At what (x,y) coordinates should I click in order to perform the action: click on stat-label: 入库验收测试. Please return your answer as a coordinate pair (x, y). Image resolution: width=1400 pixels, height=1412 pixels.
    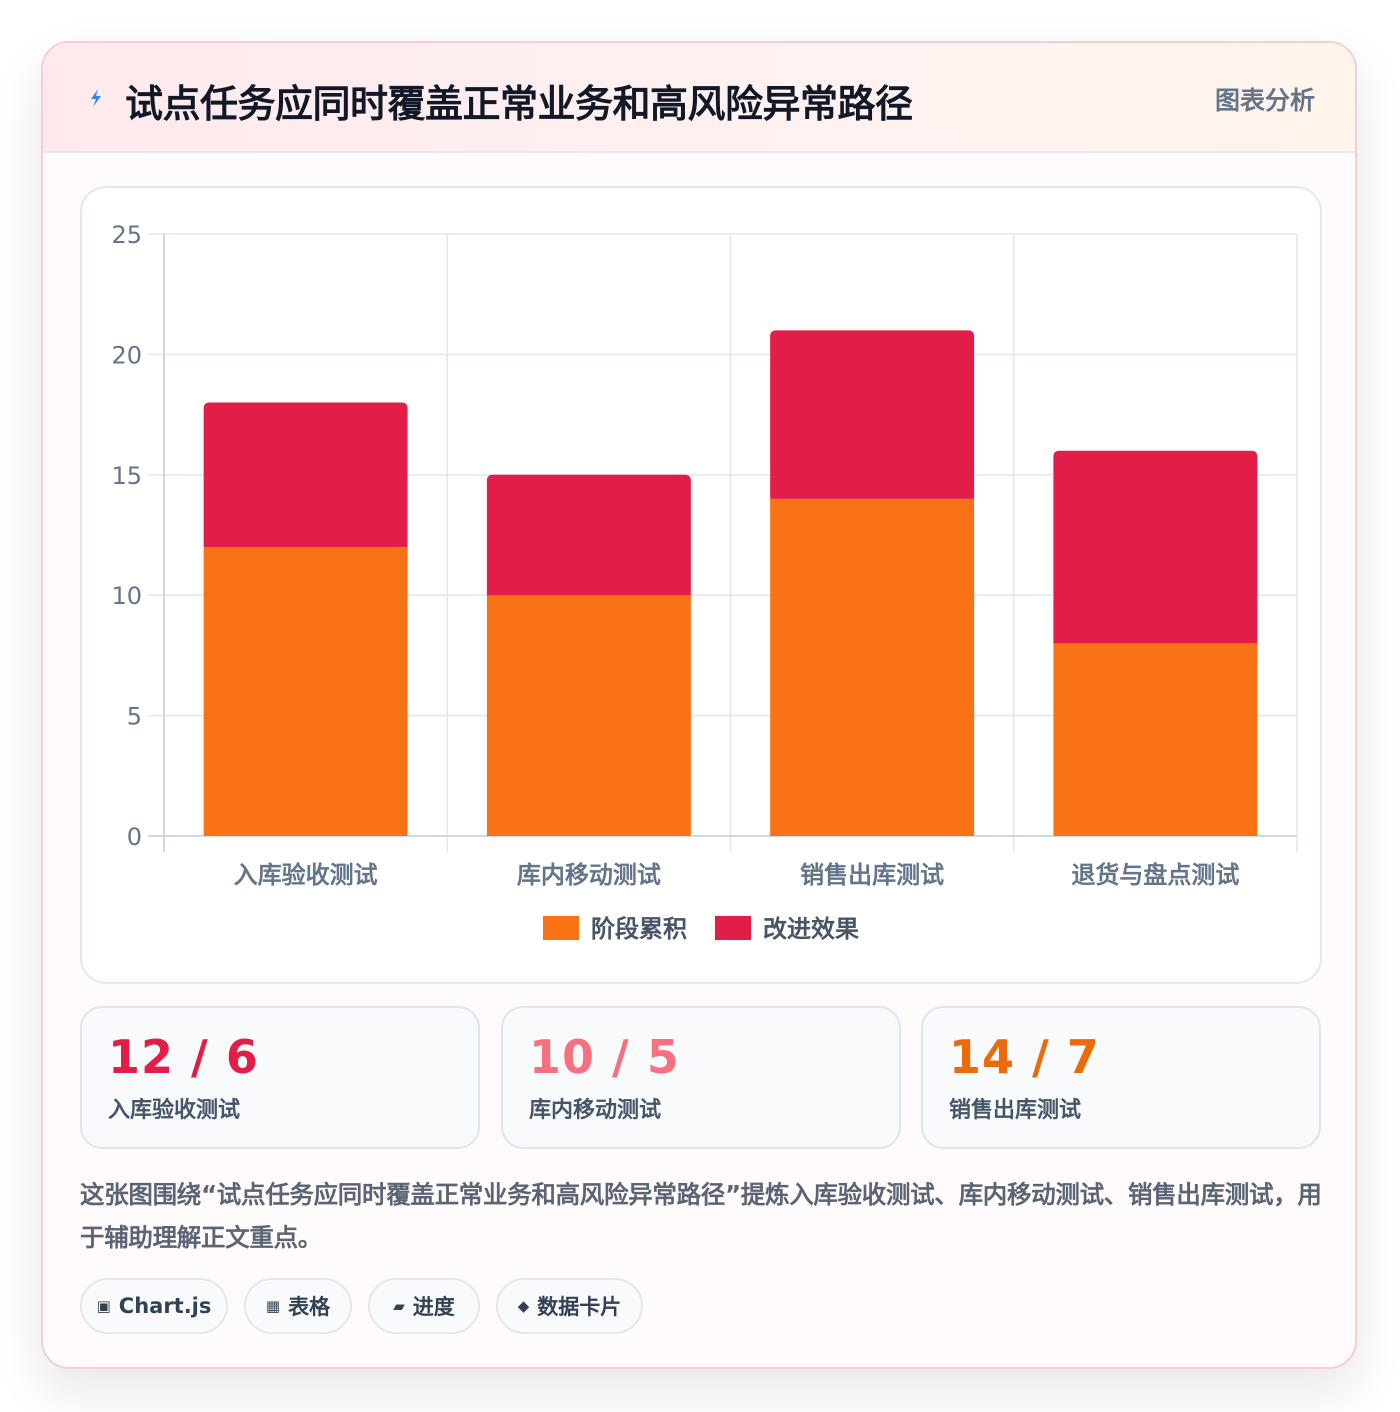
    Looking at the image, I should click on (174, 1110).